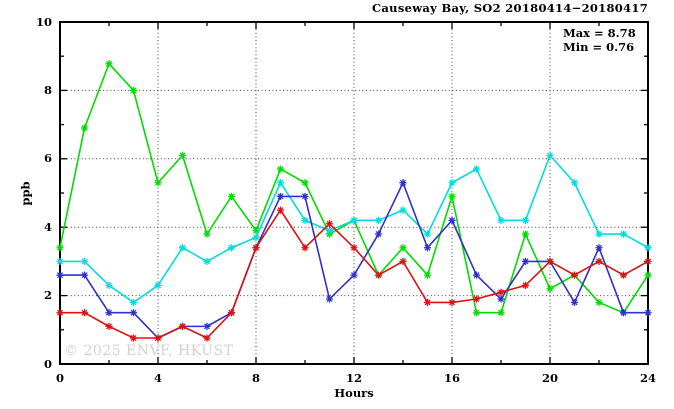 Image resolution: width=674 pixels, height=409 pixels. Describe the element at coordinates (25, 193) in the screenshot. I see `y-axis-label: ppb` at that location.